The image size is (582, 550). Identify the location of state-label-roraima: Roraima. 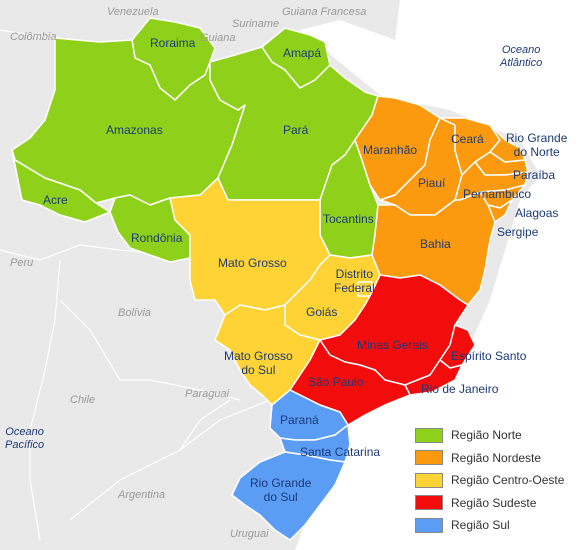
(173, 43).